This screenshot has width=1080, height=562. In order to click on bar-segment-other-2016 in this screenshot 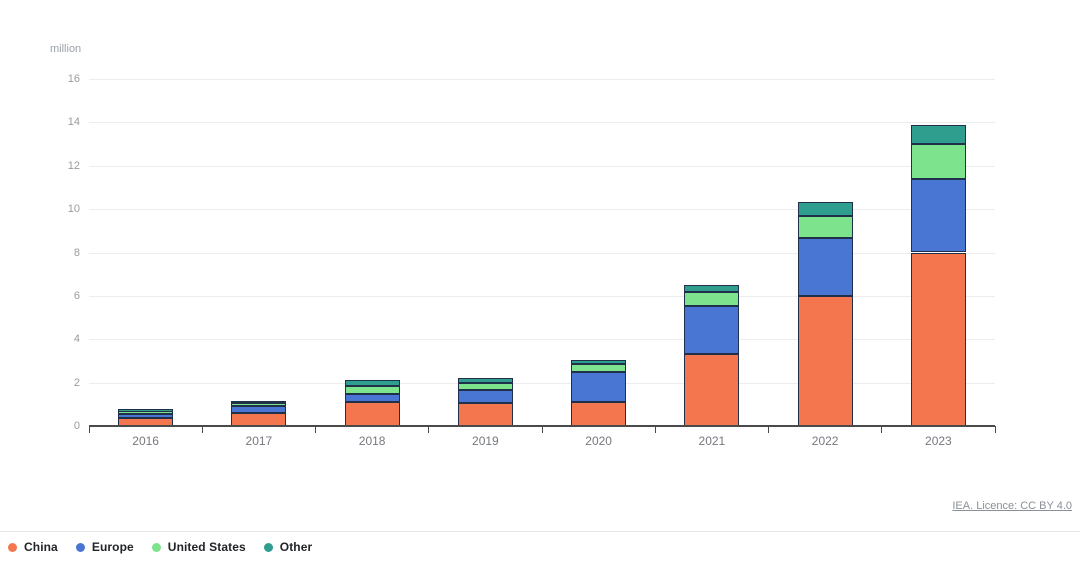, I will do `click(146, 410)`.